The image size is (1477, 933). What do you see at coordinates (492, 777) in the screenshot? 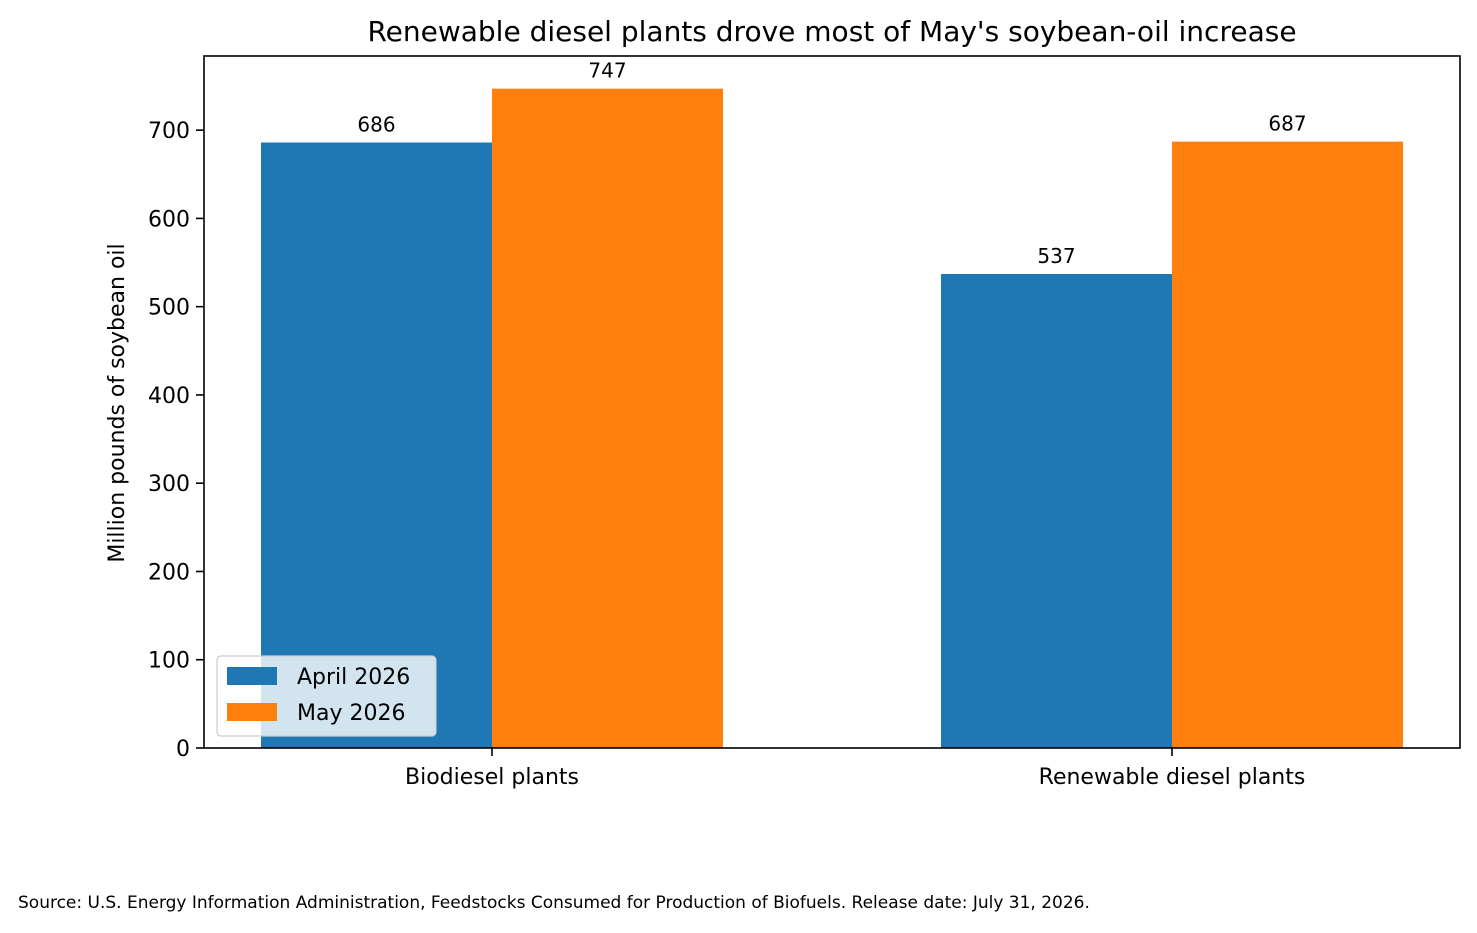
I see `x-tick-label: Biodiesel plants` at bounding box center [492, 777].